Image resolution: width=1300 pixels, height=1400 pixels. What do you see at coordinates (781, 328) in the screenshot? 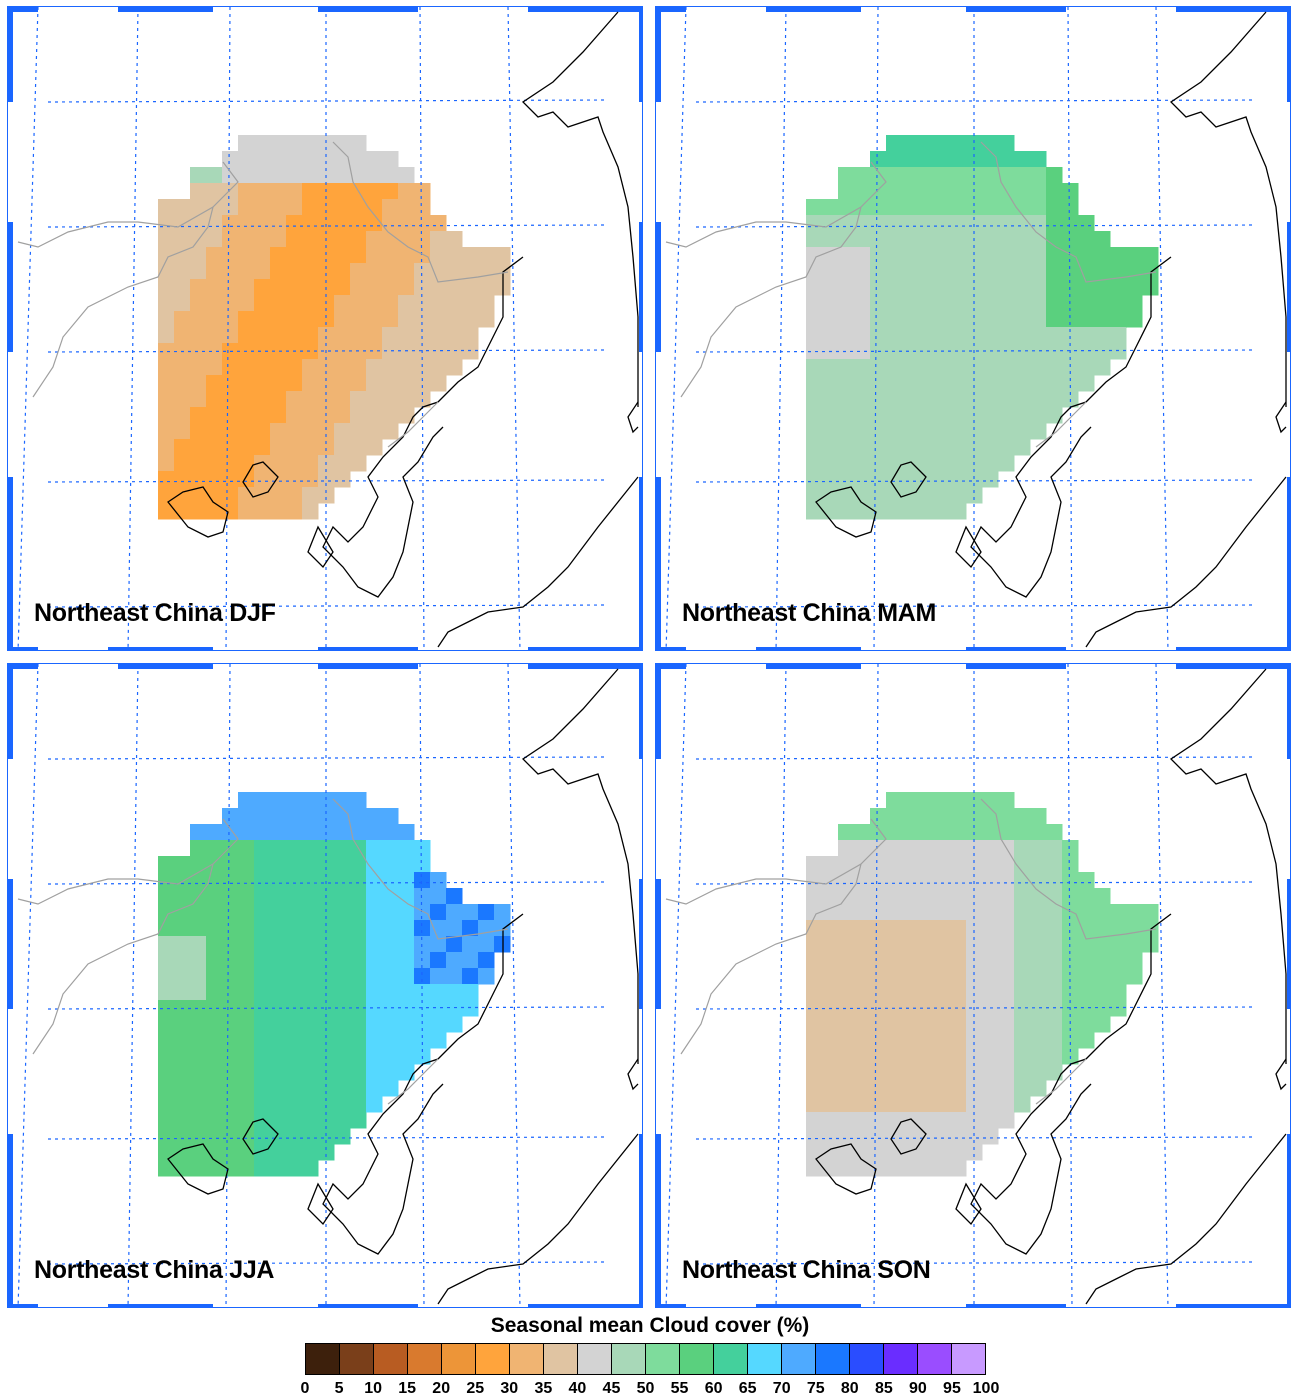
I see `longitude-gridline` at bounding box center [781, 328].